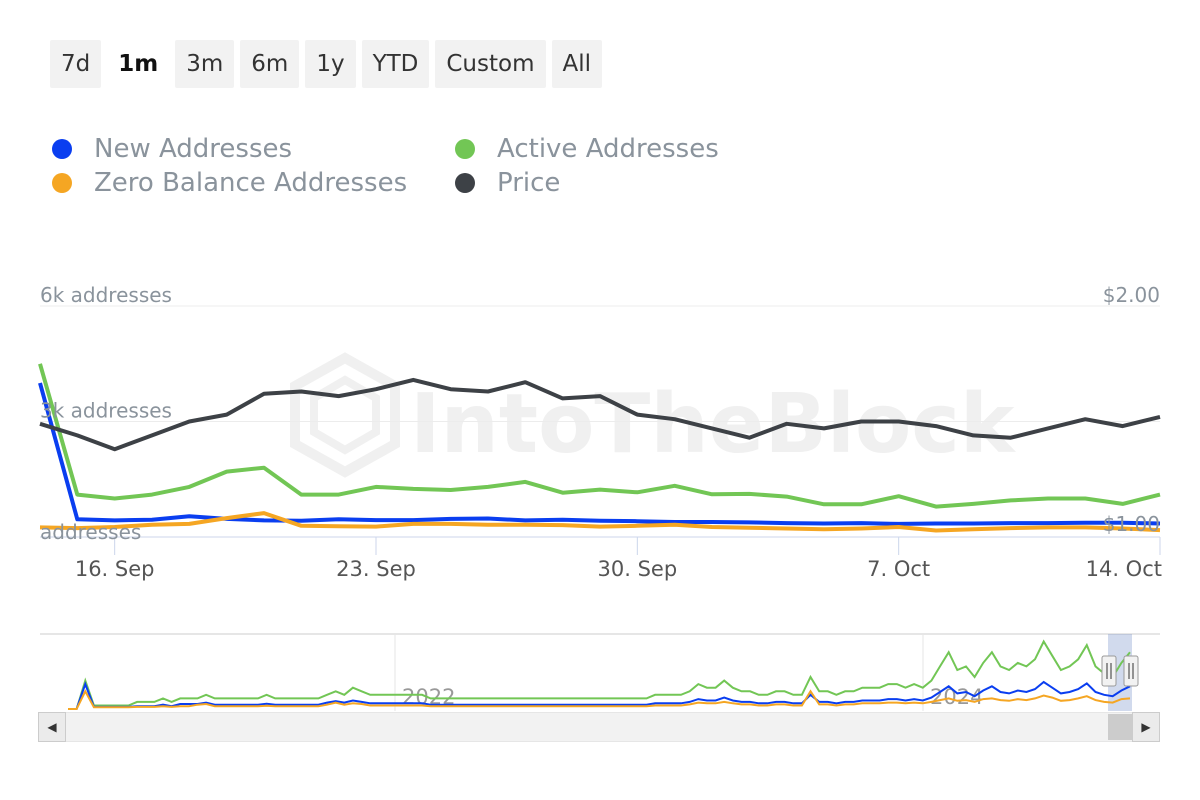  I want to click on range-button-1m: 1m, so click(138, 64).